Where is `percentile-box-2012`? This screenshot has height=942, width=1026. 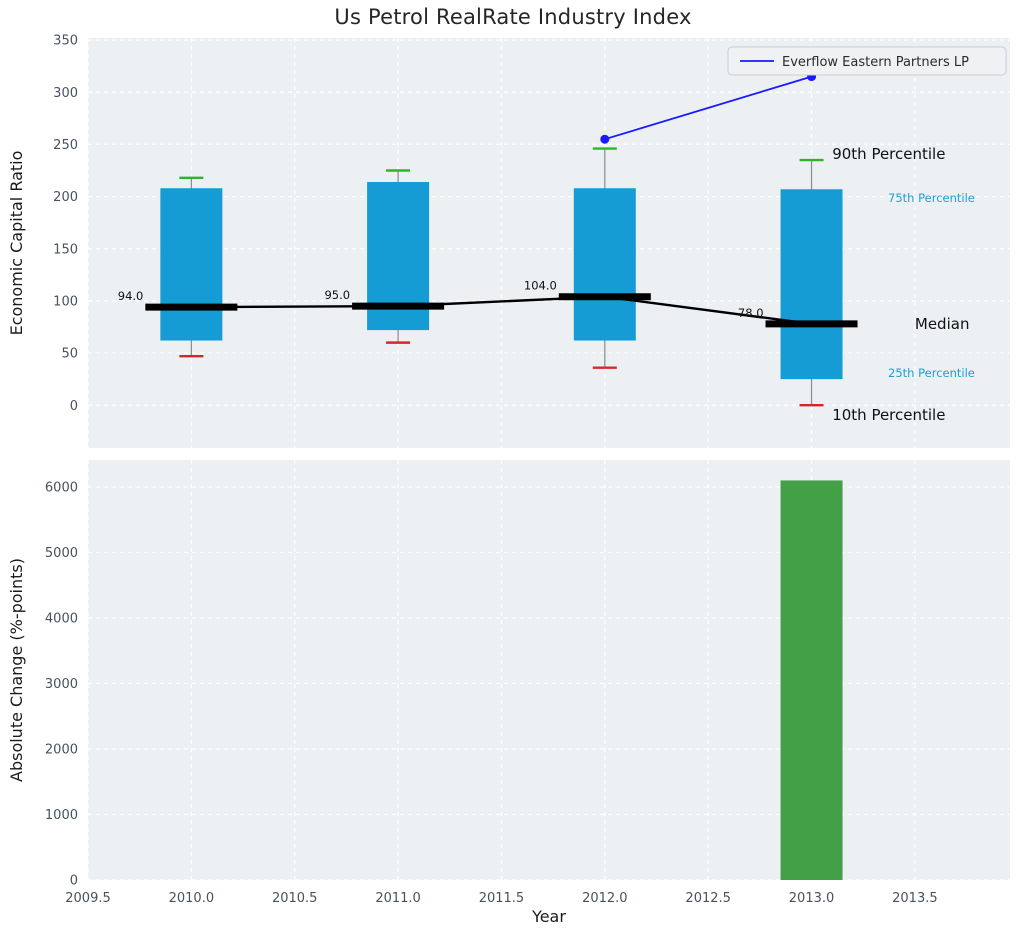 percentile-box-2012 is located at coordinates (604, 258).